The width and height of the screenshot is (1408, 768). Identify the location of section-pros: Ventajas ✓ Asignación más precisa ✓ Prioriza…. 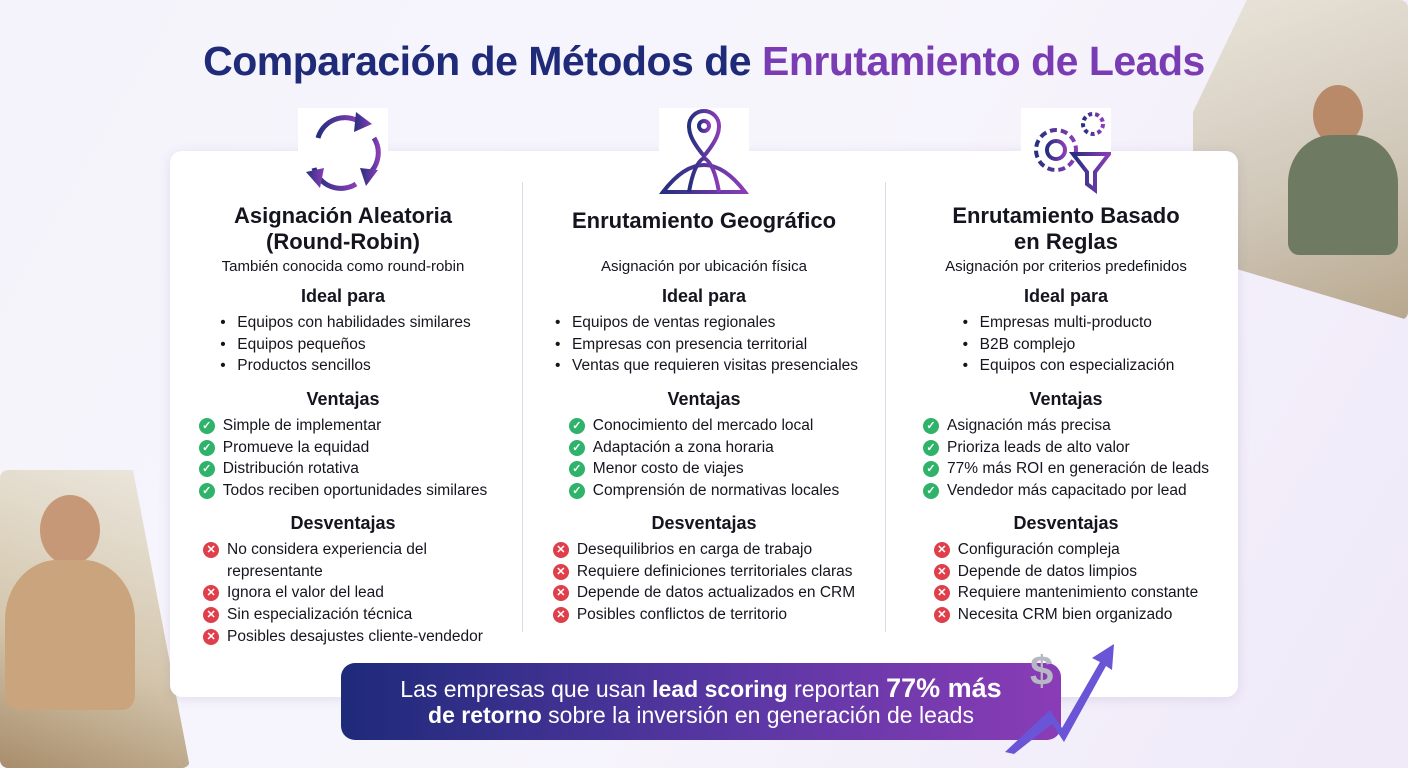
(1066, 445).